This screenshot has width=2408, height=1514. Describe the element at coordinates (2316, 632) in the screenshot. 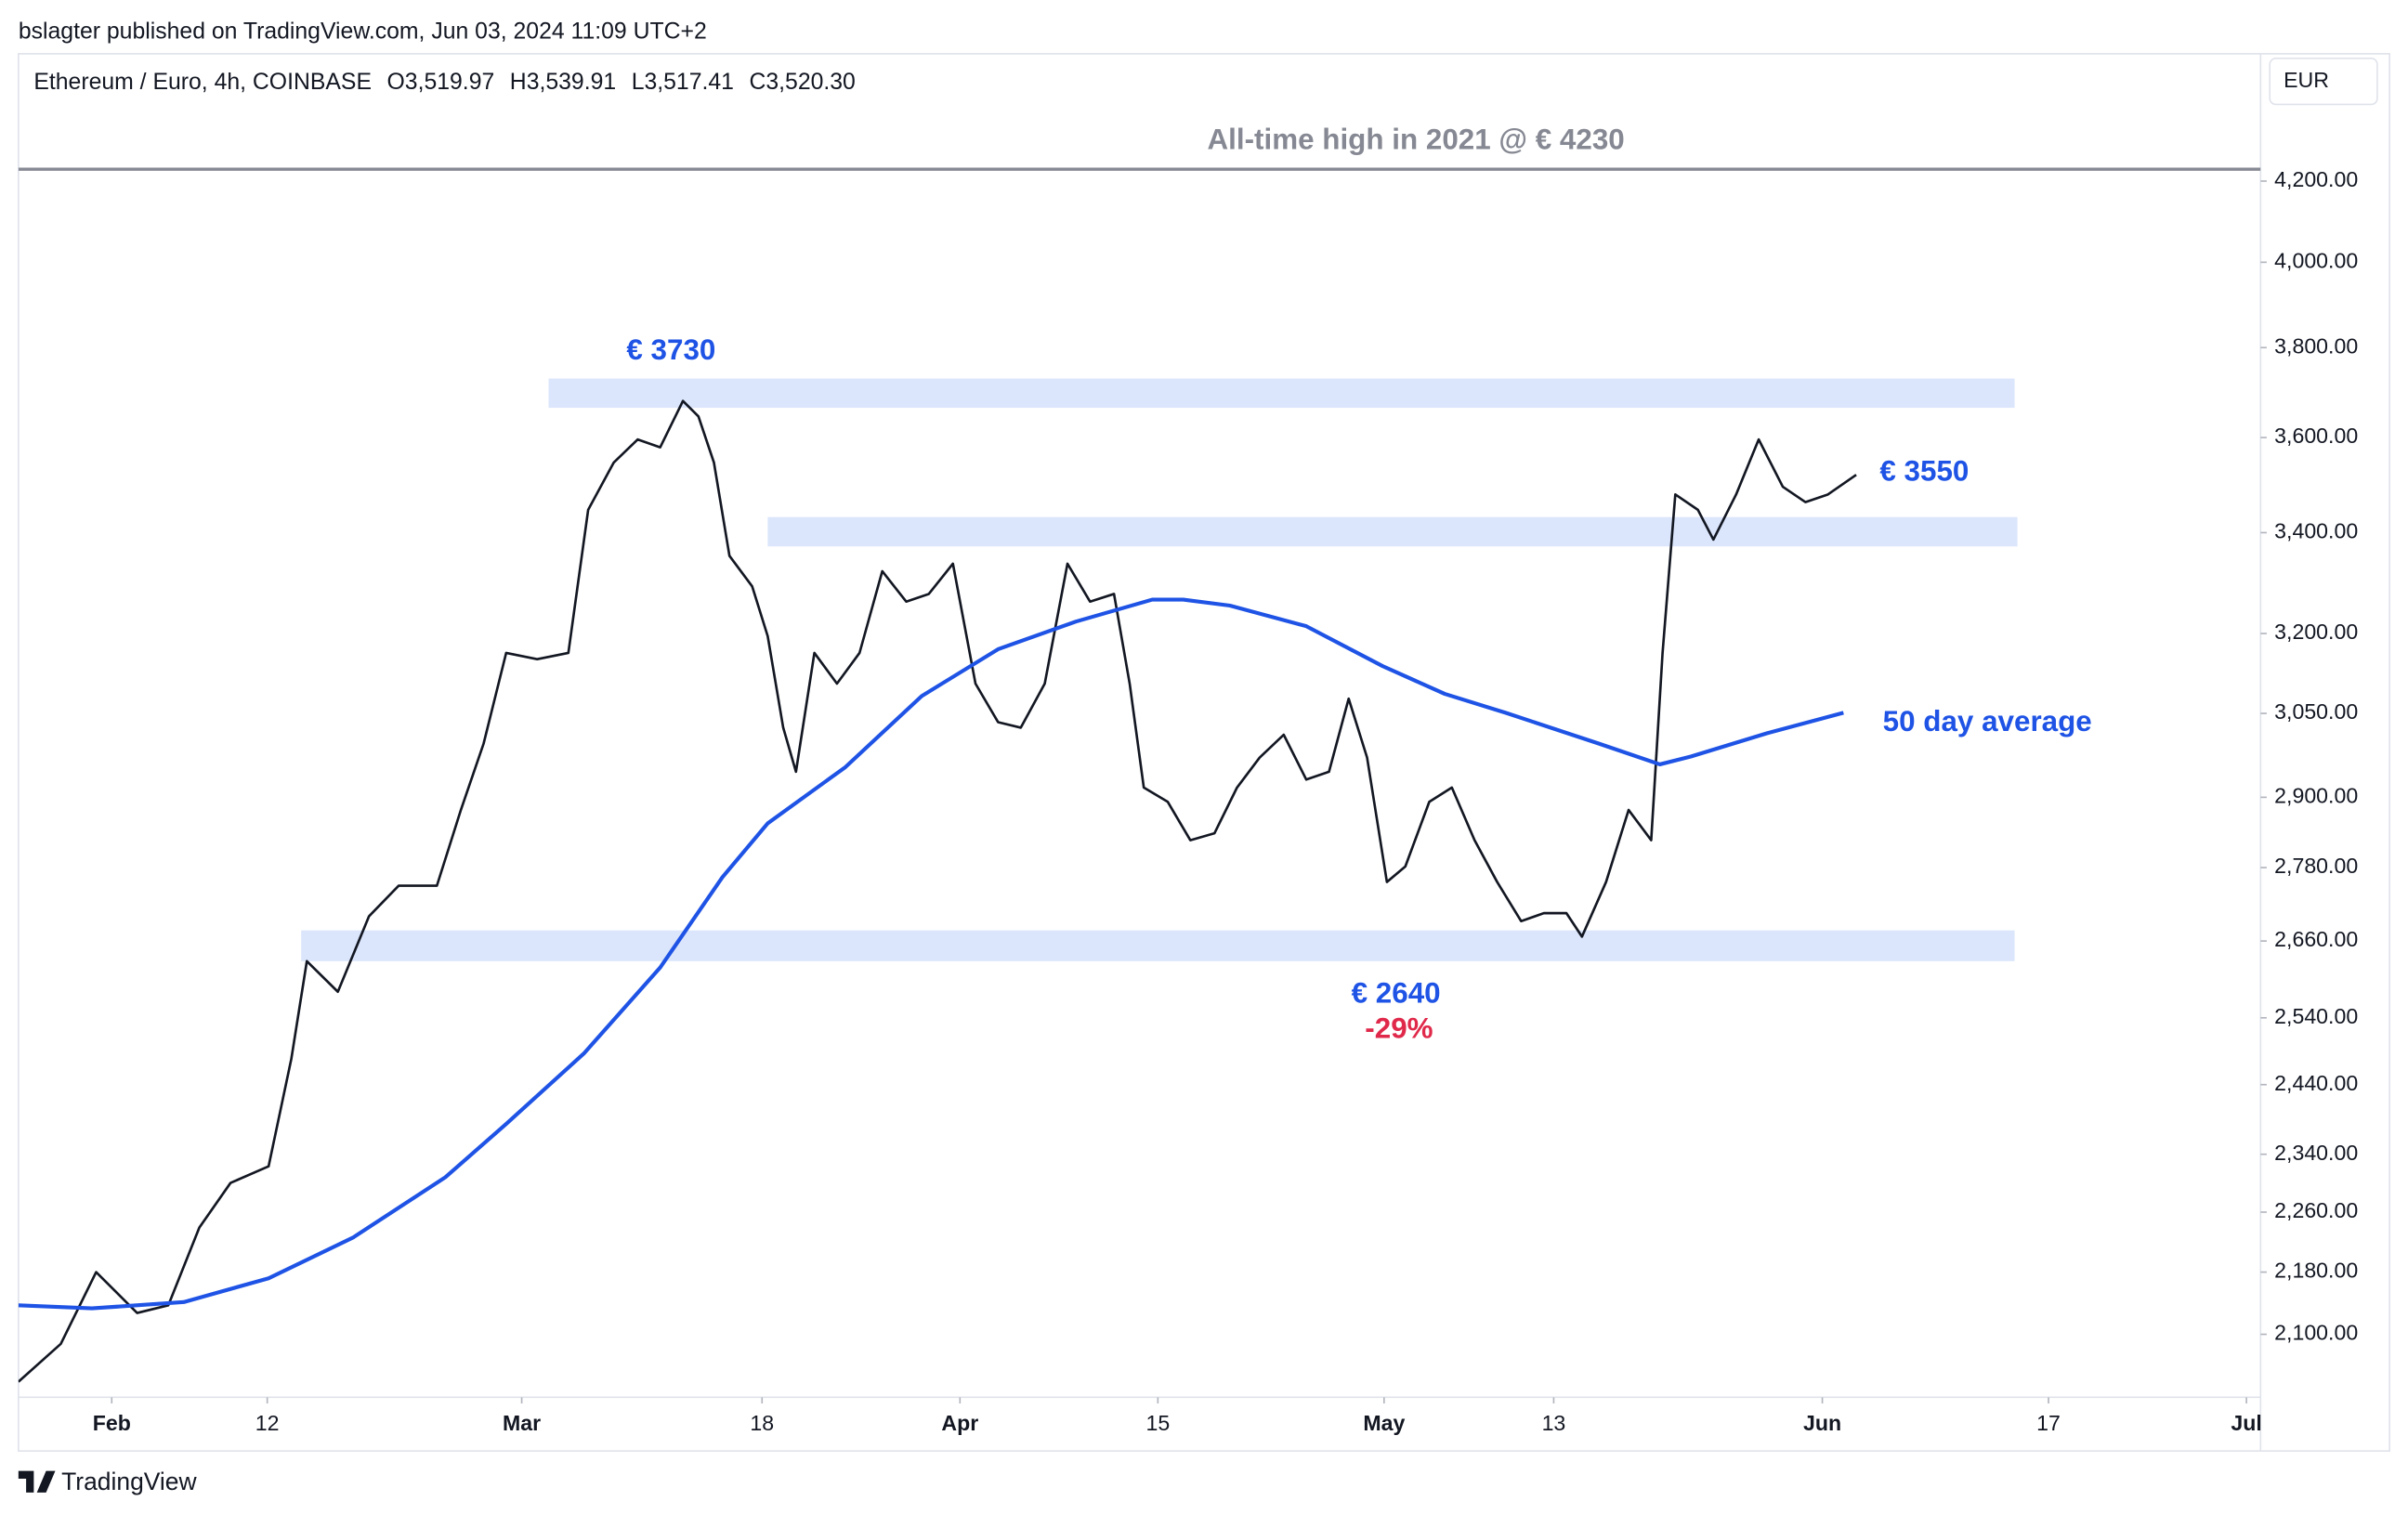

I see `y-tick-label: 3,200.00` at that location.